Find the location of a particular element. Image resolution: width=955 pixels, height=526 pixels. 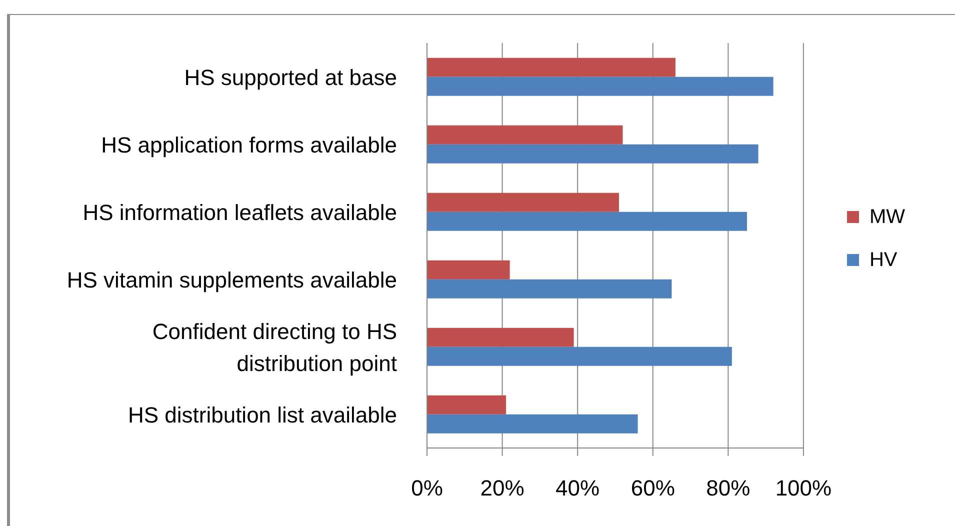

legend-label: MW is located at coordinates (887, 217).